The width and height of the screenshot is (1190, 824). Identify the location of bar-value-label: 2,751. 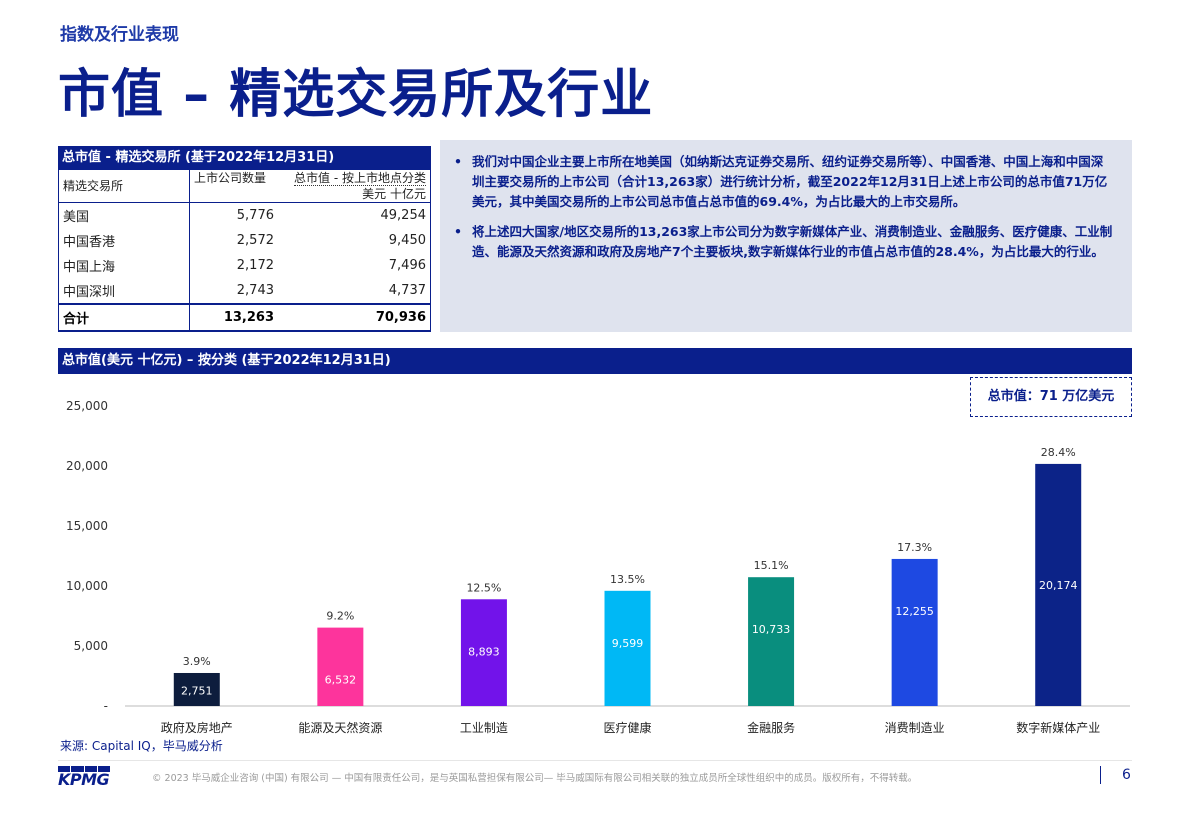
(197, 690).